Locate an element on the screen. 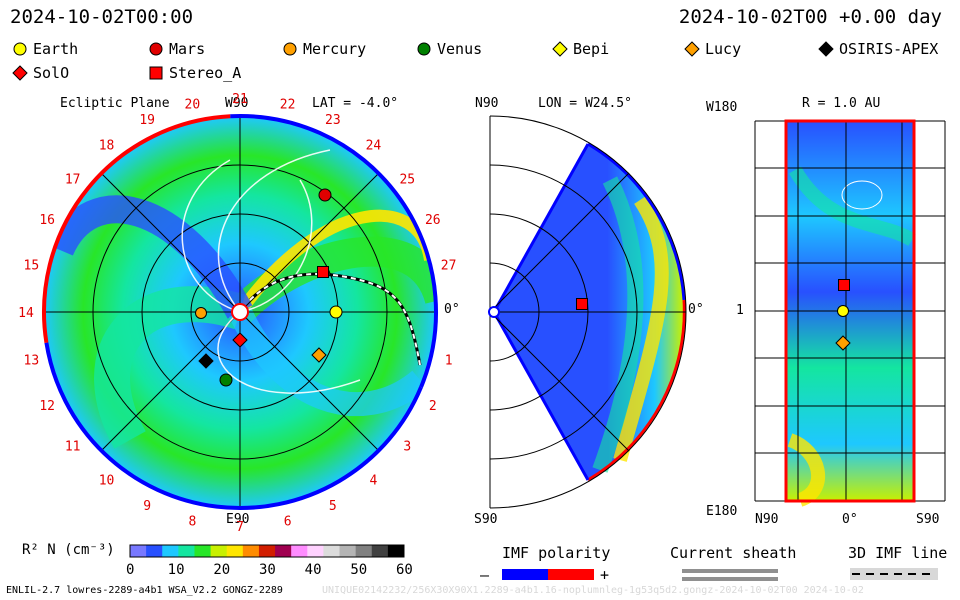 This screenshot has width=960, height=600. carrington-label: 9 is located at coordinates (147, 506).